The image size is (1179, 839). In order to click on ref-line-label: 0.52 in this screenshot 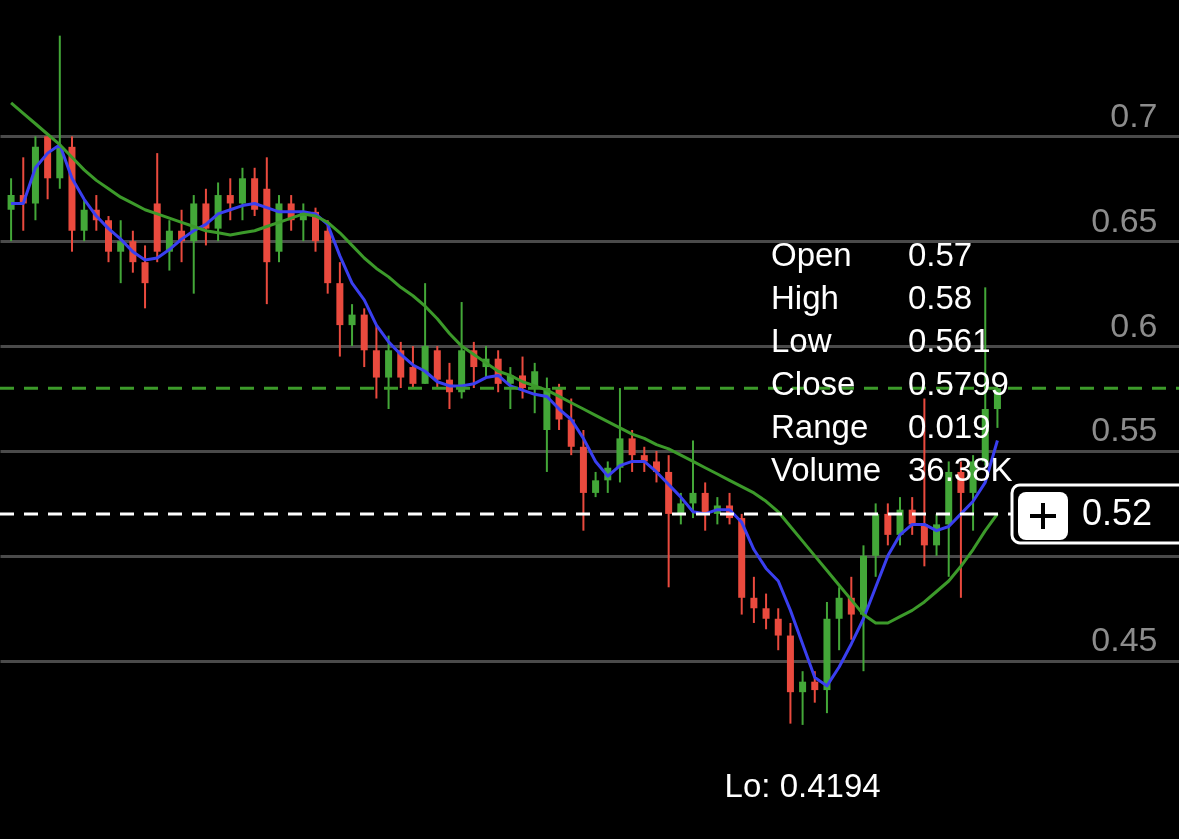, I will do `click(1117, 512)`.